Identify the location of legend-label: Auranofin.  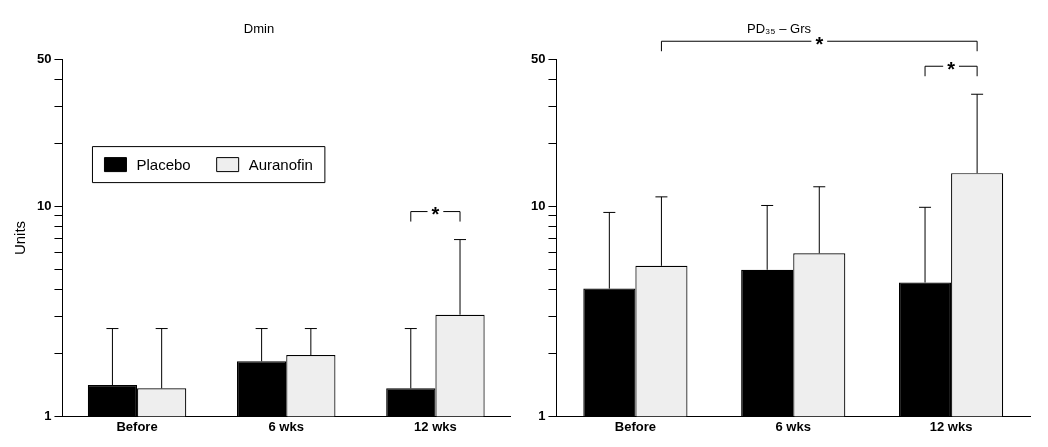
(280, 164).